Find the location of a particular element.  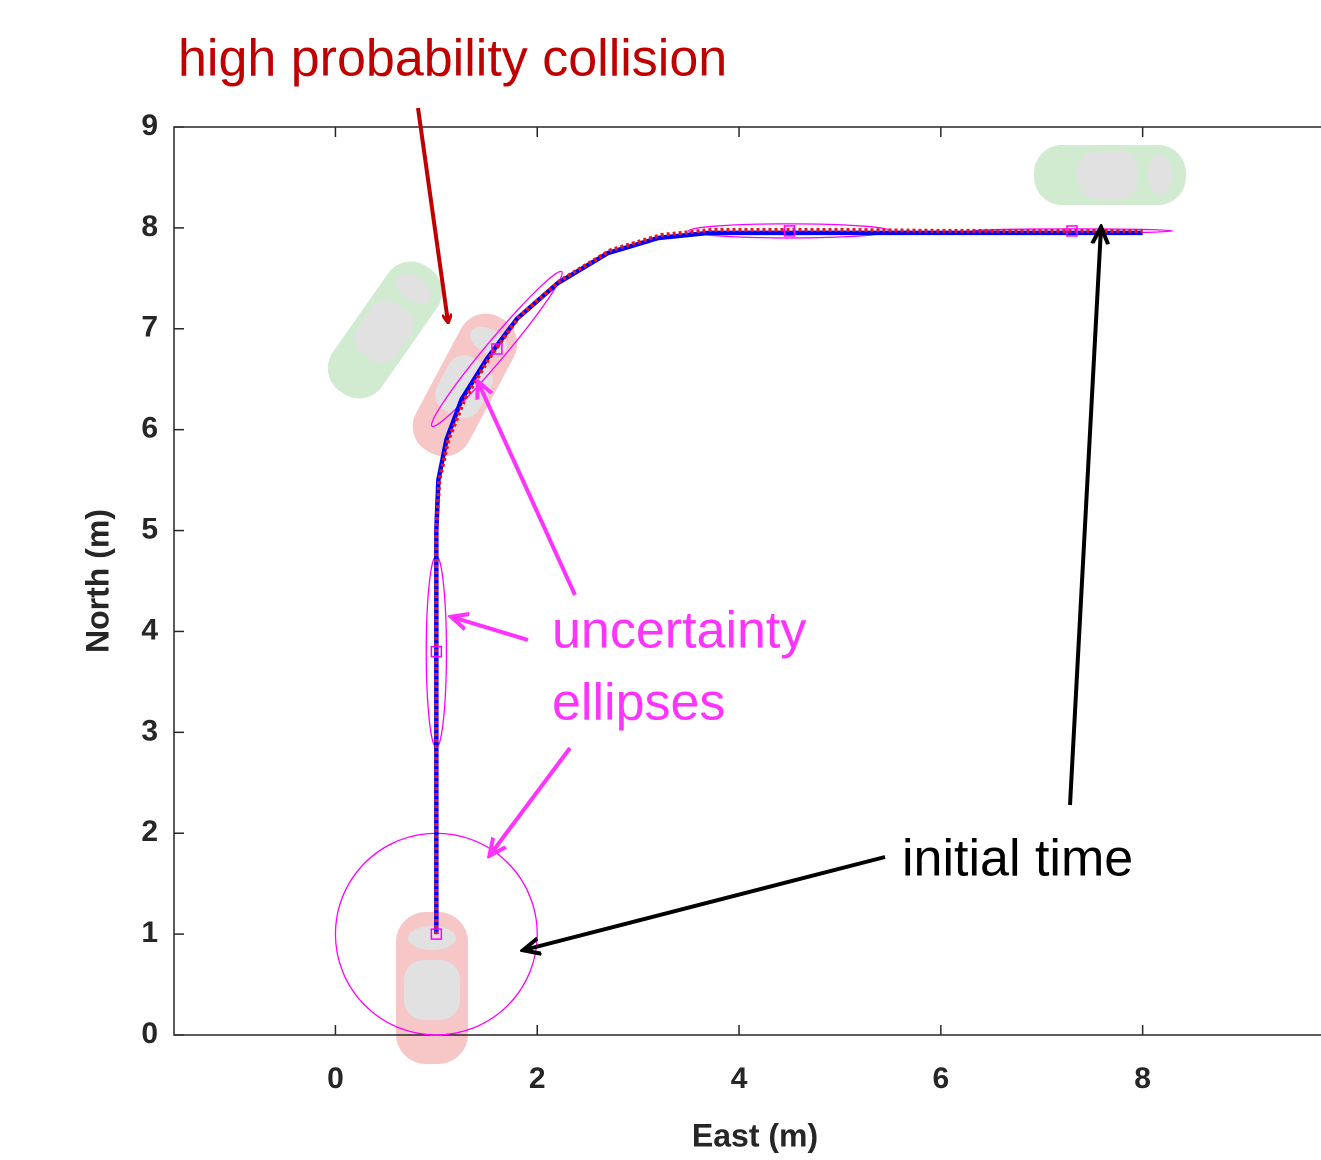

x-tick-label: 0 is located at coordinates (335, 1078).